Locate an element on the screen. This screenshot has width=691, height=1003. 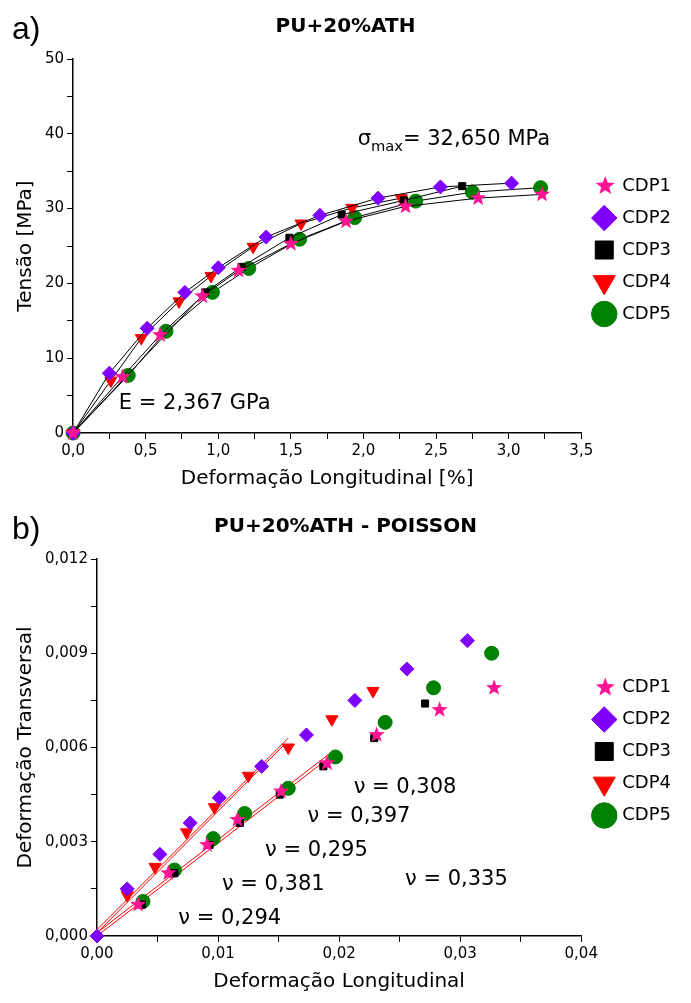
annotation: E = 2,367 GPa is located at coordinates (194, 401).